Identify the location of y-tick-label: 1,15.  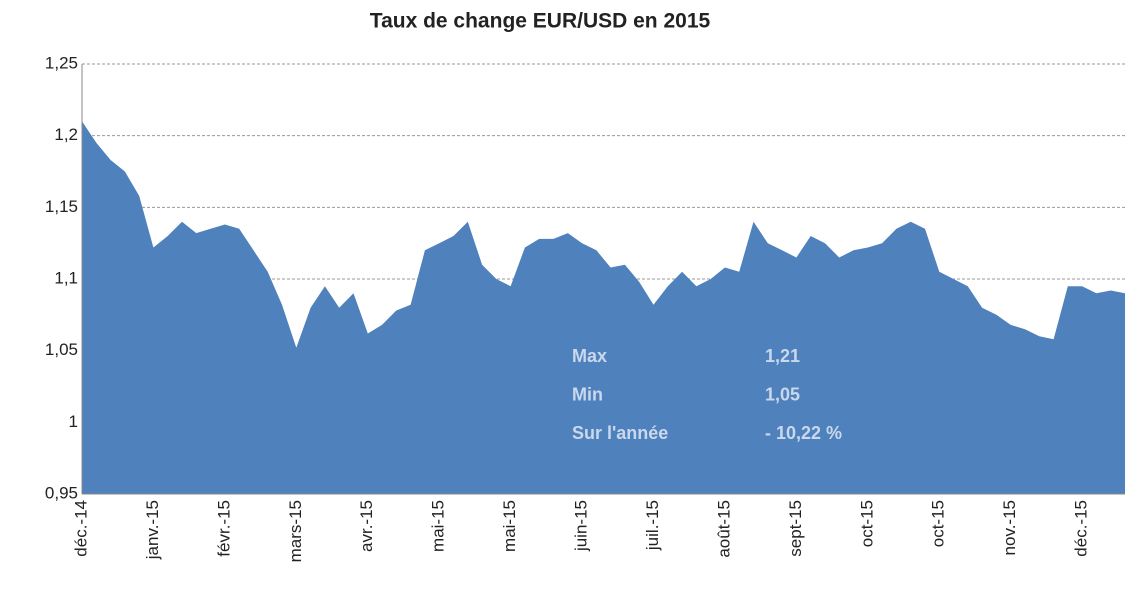
(61, 206).